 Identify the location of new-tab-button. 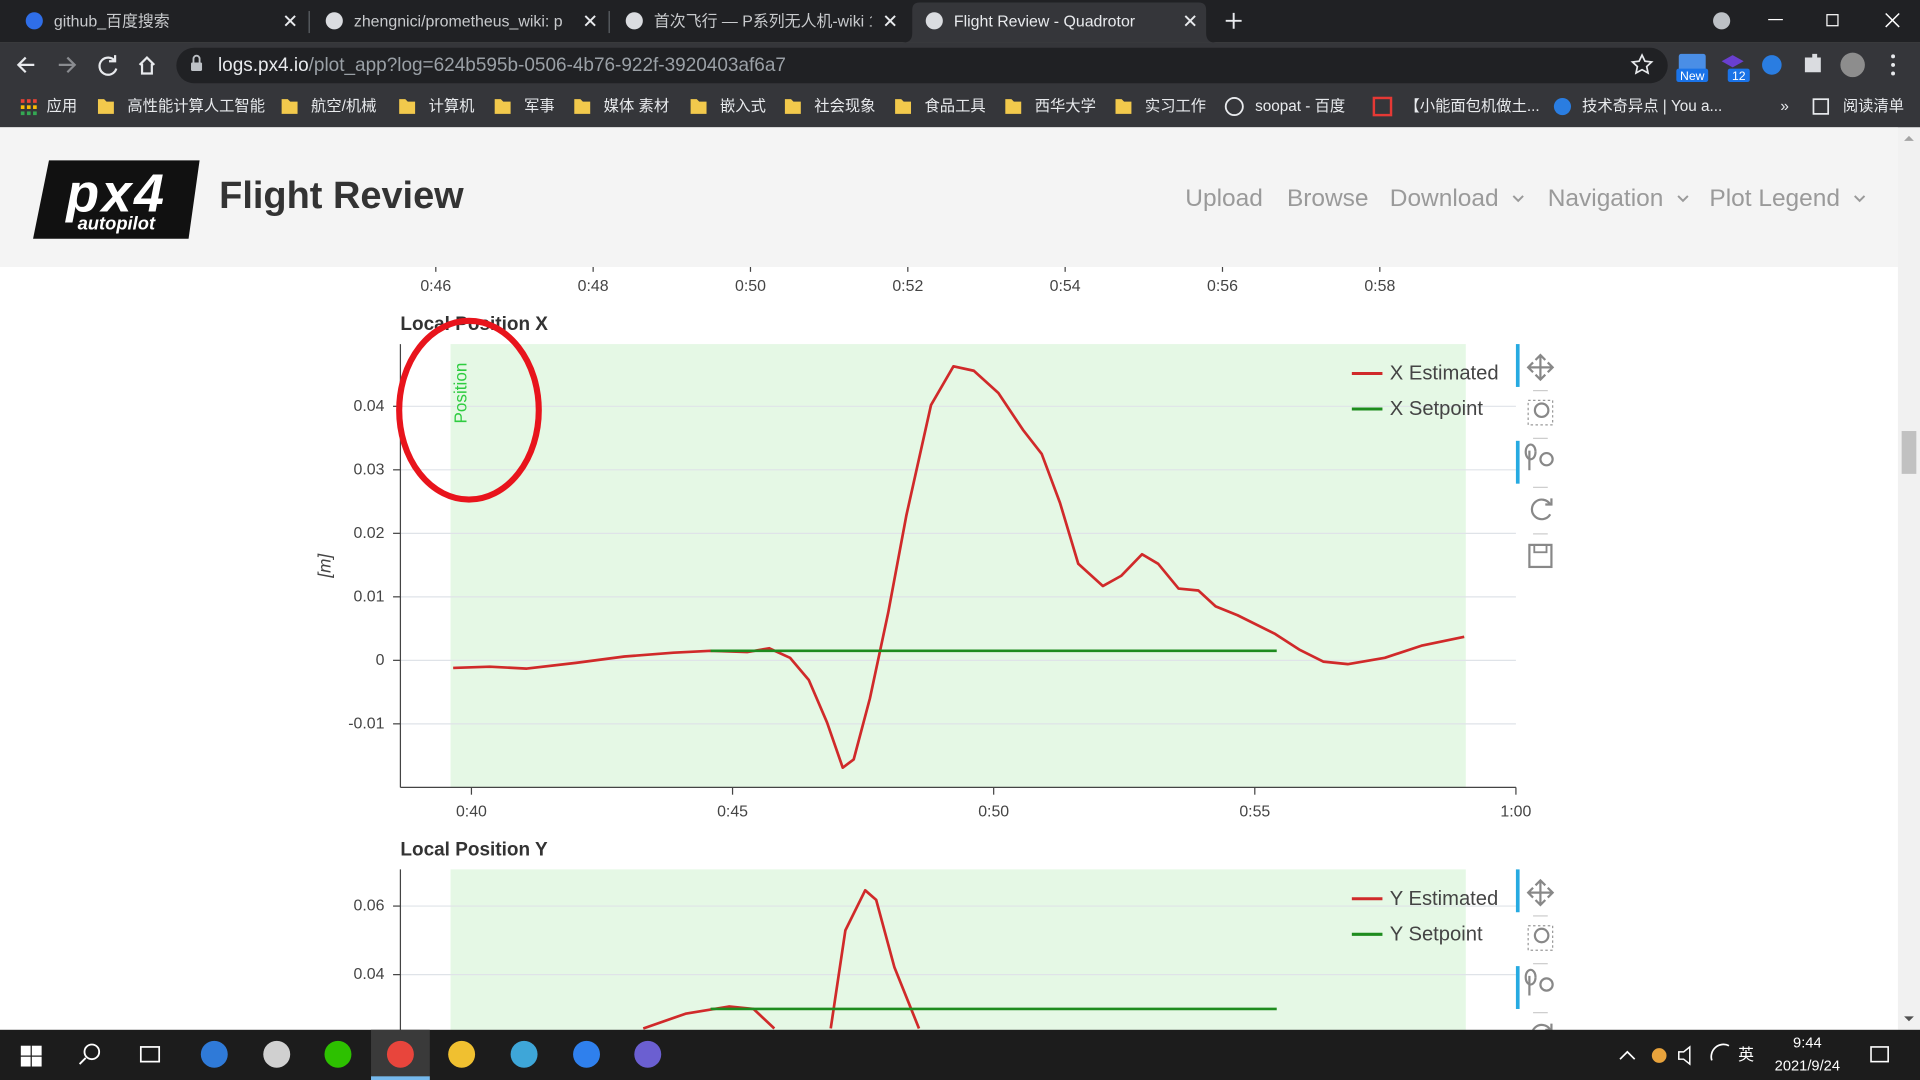
(1233, 20).